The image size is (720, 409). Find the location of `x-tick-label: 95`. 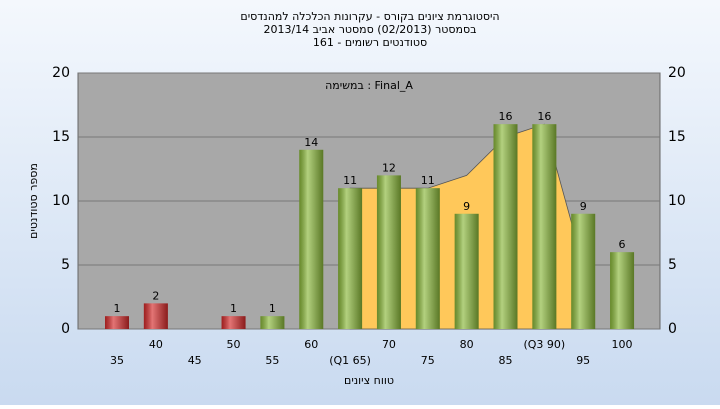

x-tick-label: 95 is located at coordinates (583, 360).